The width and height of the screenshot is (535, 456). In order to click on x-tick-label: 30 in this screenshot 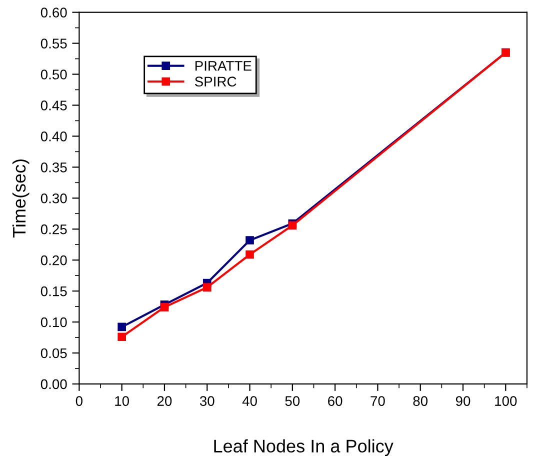, I will do `click(207, 401)`.